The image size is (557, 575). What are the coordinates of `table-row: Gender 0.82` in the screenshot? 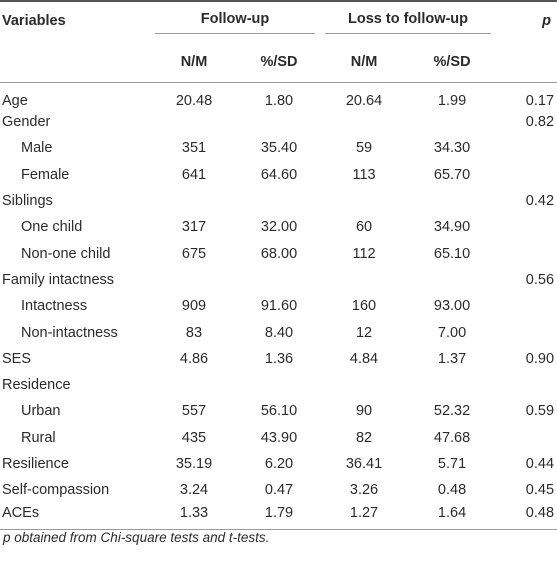 It's located at (278, 122).